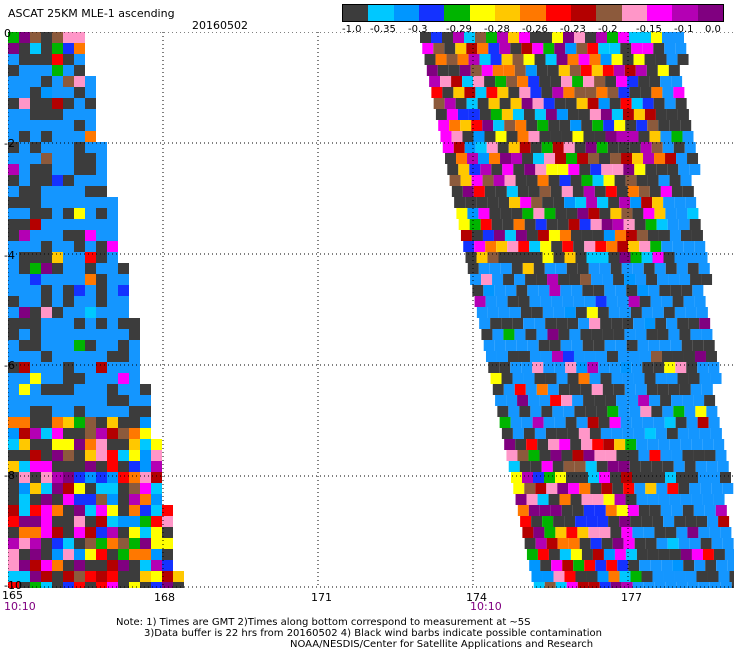 This screenshot has height=650, width=740. I want to click on lon-label: 168, so click(164, 597).